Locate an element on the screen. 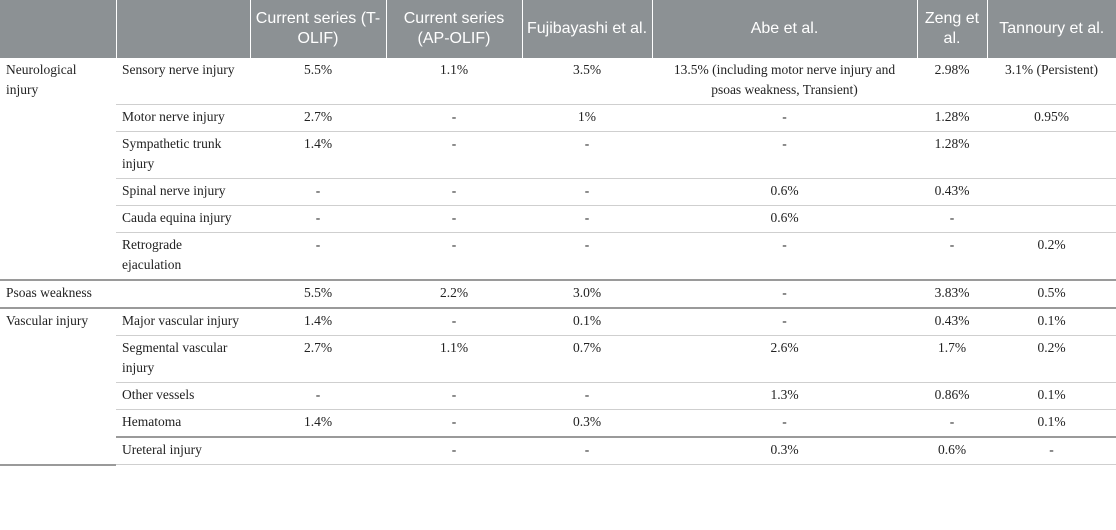 The height and width of the screenshot is (530, 1116). group-label: Neurological injury is located at coordinates (58, 169).